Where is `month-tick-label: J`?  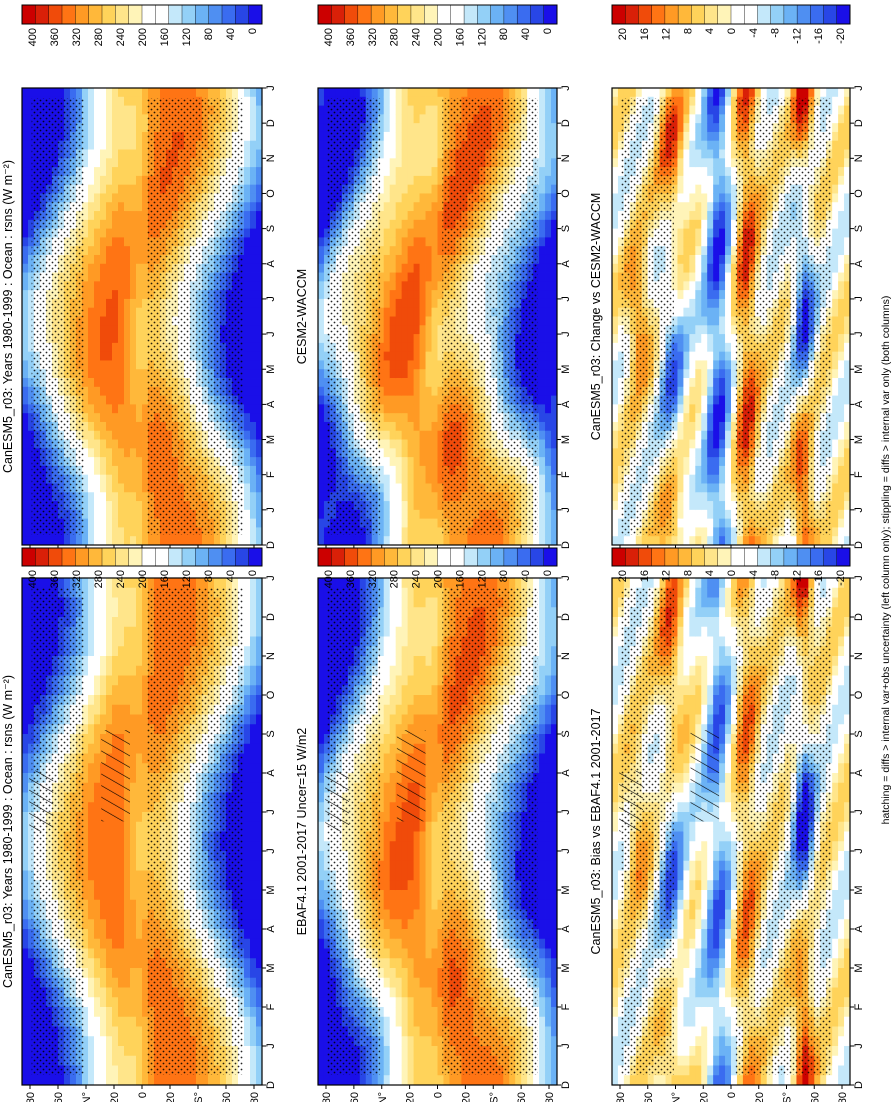 month-tick-label: J is located at coordinates (271, 299).